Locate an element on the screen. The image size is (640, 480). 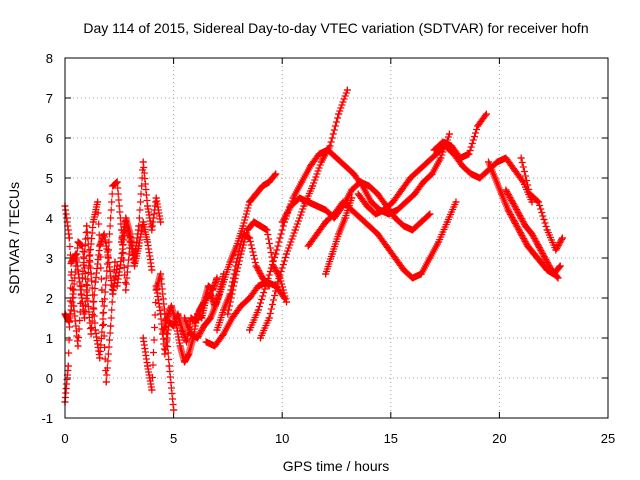
y-tick-label: 6 is located at coordinates (49, 138).